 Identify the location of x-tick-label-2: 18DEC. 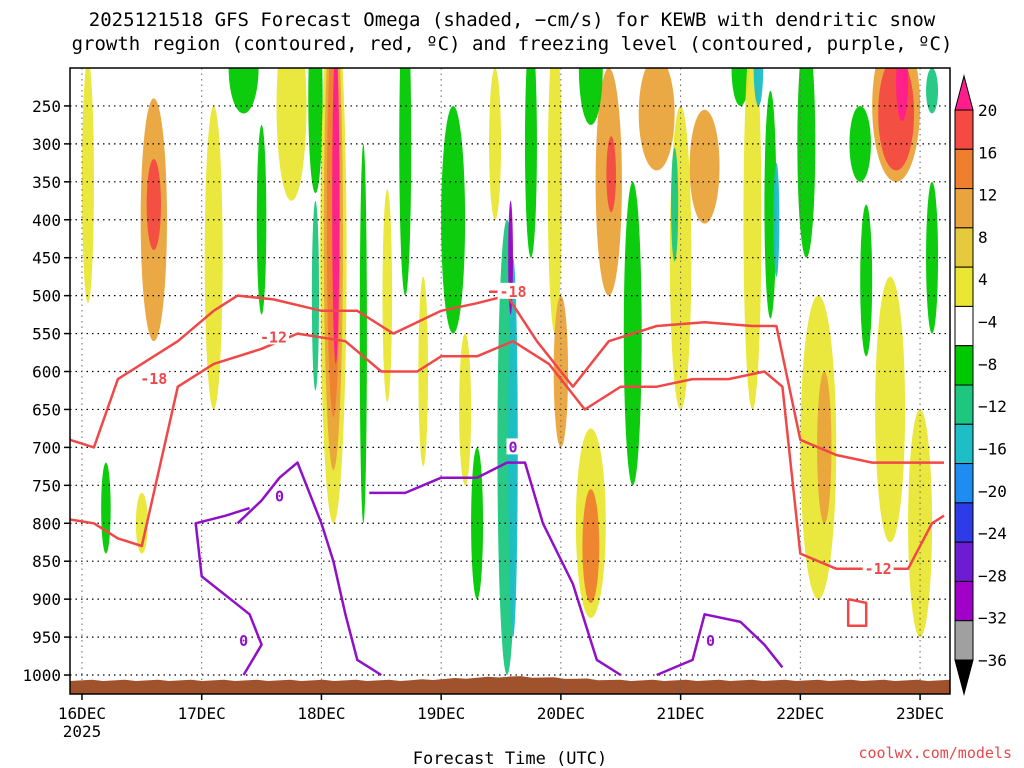
(321, 713).